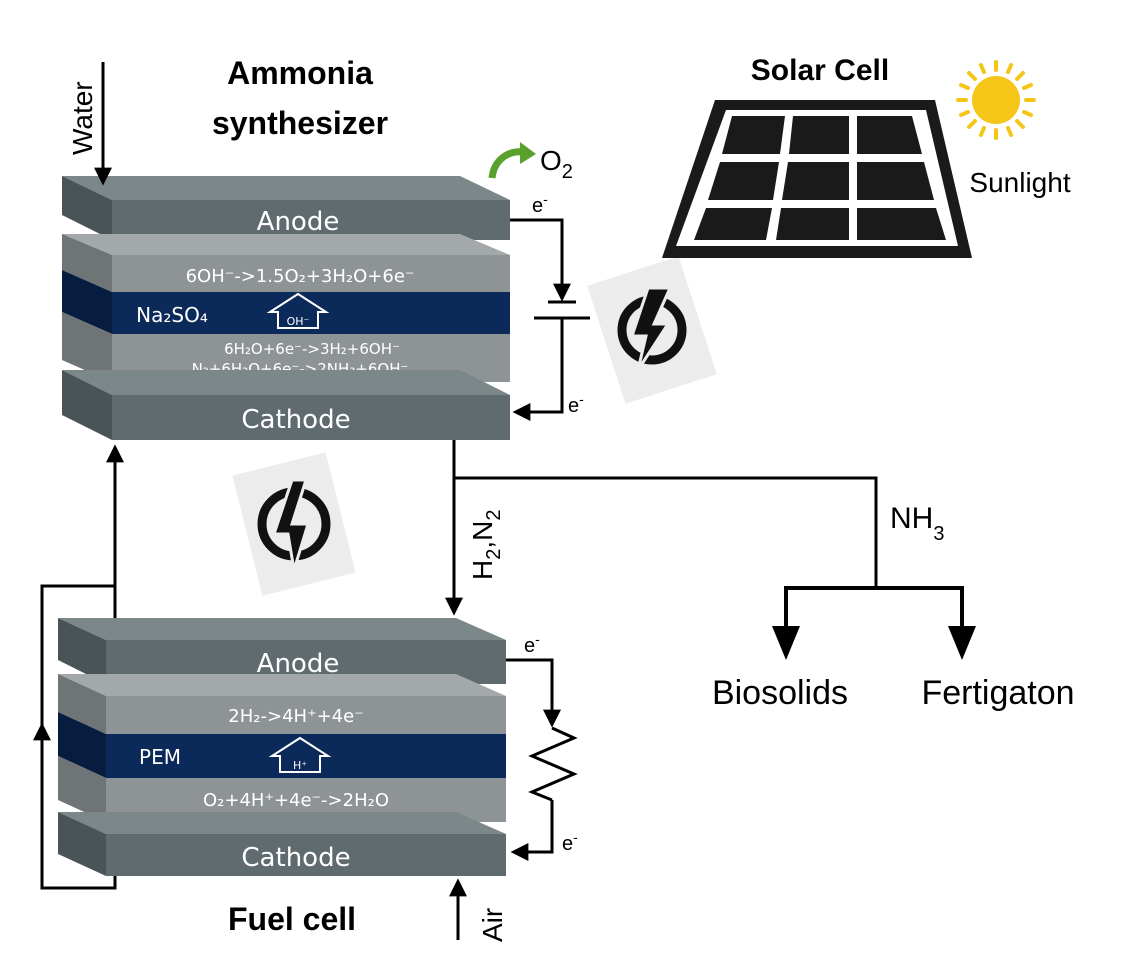  Describe the element at coordinates (556, 164) in the screenshot. I see `o2-label: O2` at that location.